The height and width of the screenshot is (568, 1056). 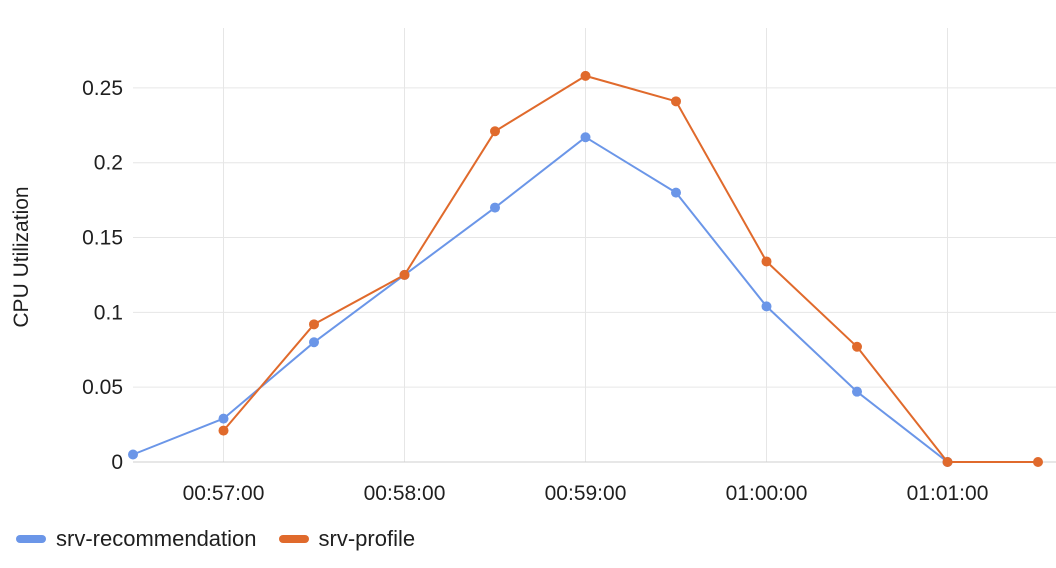 What do you see at coordinates (586, 493) in the screenshot?
I see `x-tick-label: 00:59:00` at bounding box center [586, 493].